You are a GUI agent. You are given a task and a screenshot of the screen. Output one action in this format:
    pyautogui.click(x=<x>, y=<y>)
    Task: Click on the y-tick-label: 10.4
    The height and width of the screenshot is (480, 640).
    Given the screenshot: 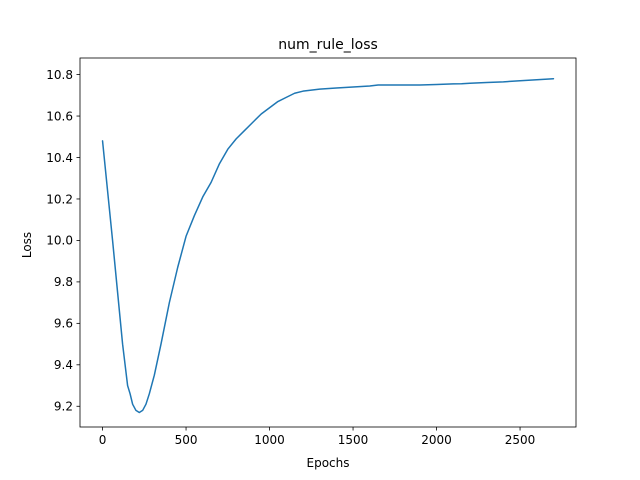 What is the action you would take?
    pyautogui.click(x=59, y=158)
    